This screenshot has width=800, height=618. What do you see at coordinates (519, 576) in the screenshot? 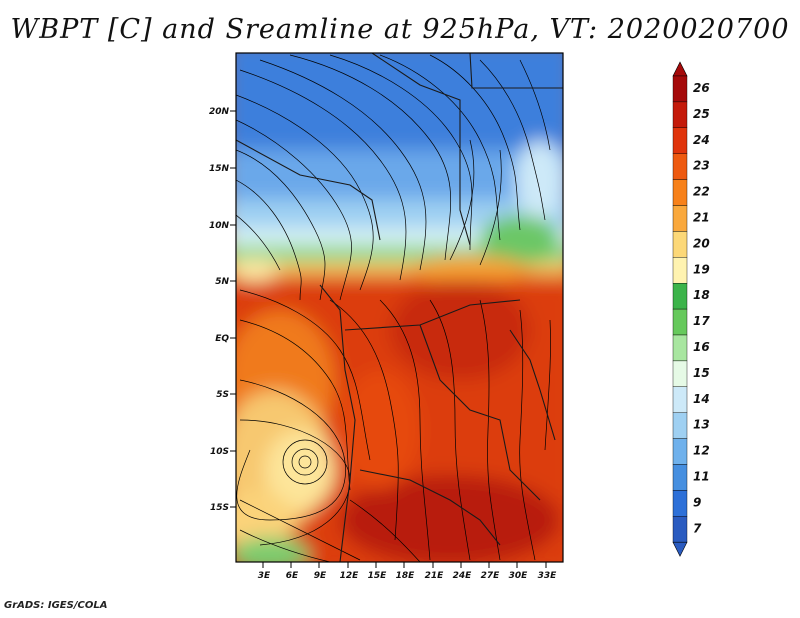
I see `lon-label: 30E` at bounding box center [519, 576].